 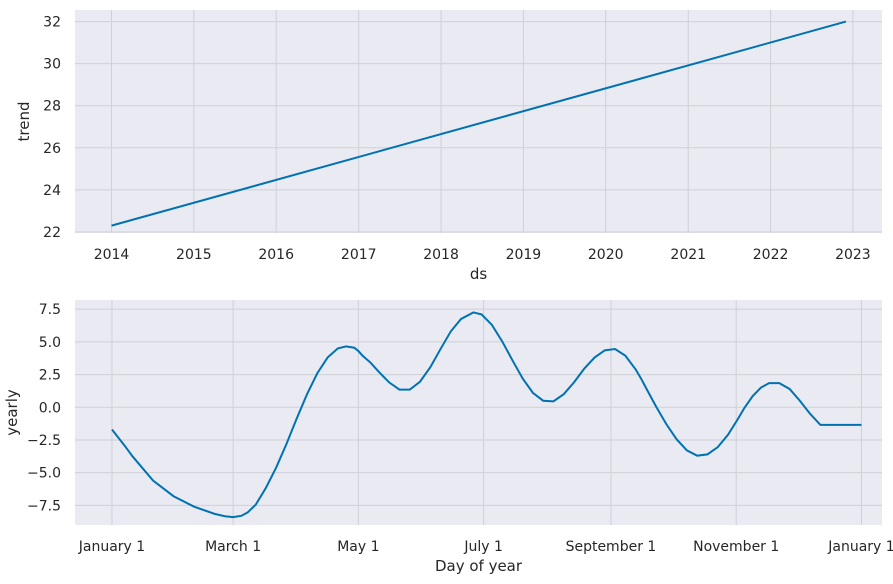 I want to click on y-tick-label: 0.0, so click(x=50, y=408).